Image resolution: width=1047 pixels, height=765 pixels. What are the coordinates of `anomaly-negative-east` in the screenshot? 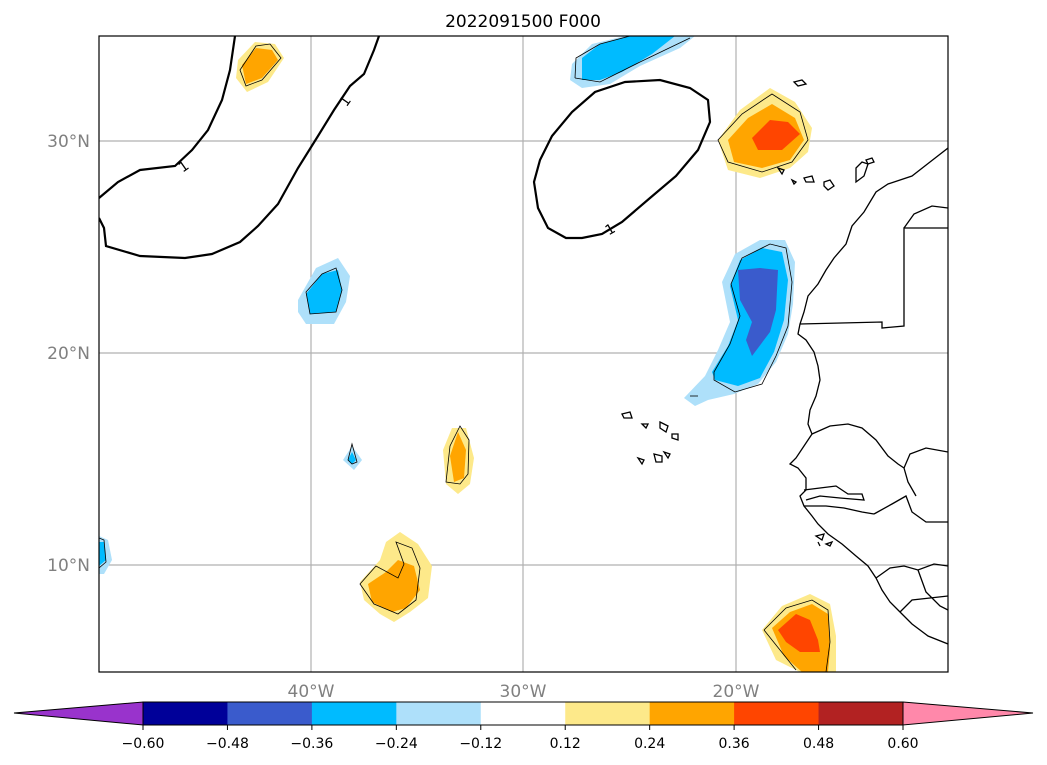 It's located at (739, 323).